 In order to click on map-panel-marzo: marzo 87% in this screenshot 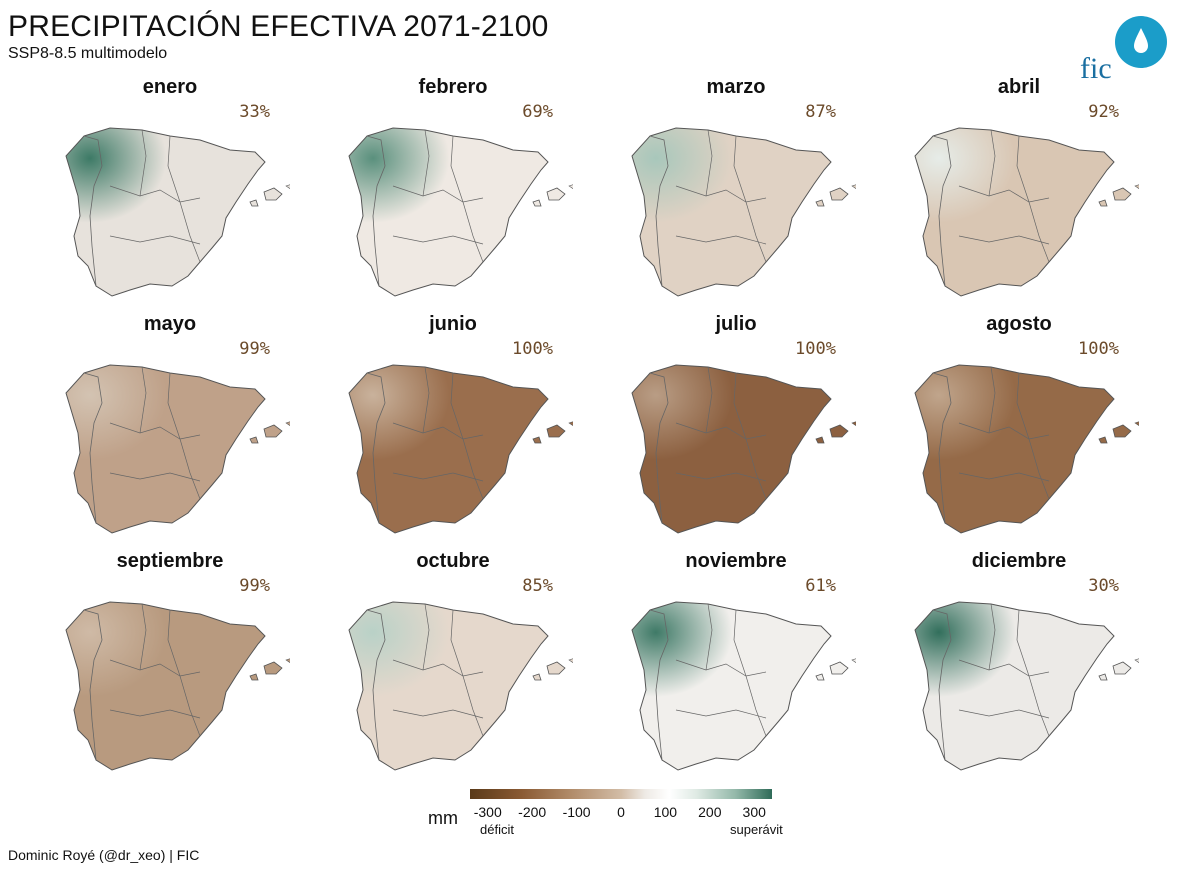, I will do `click(736, 194)`.